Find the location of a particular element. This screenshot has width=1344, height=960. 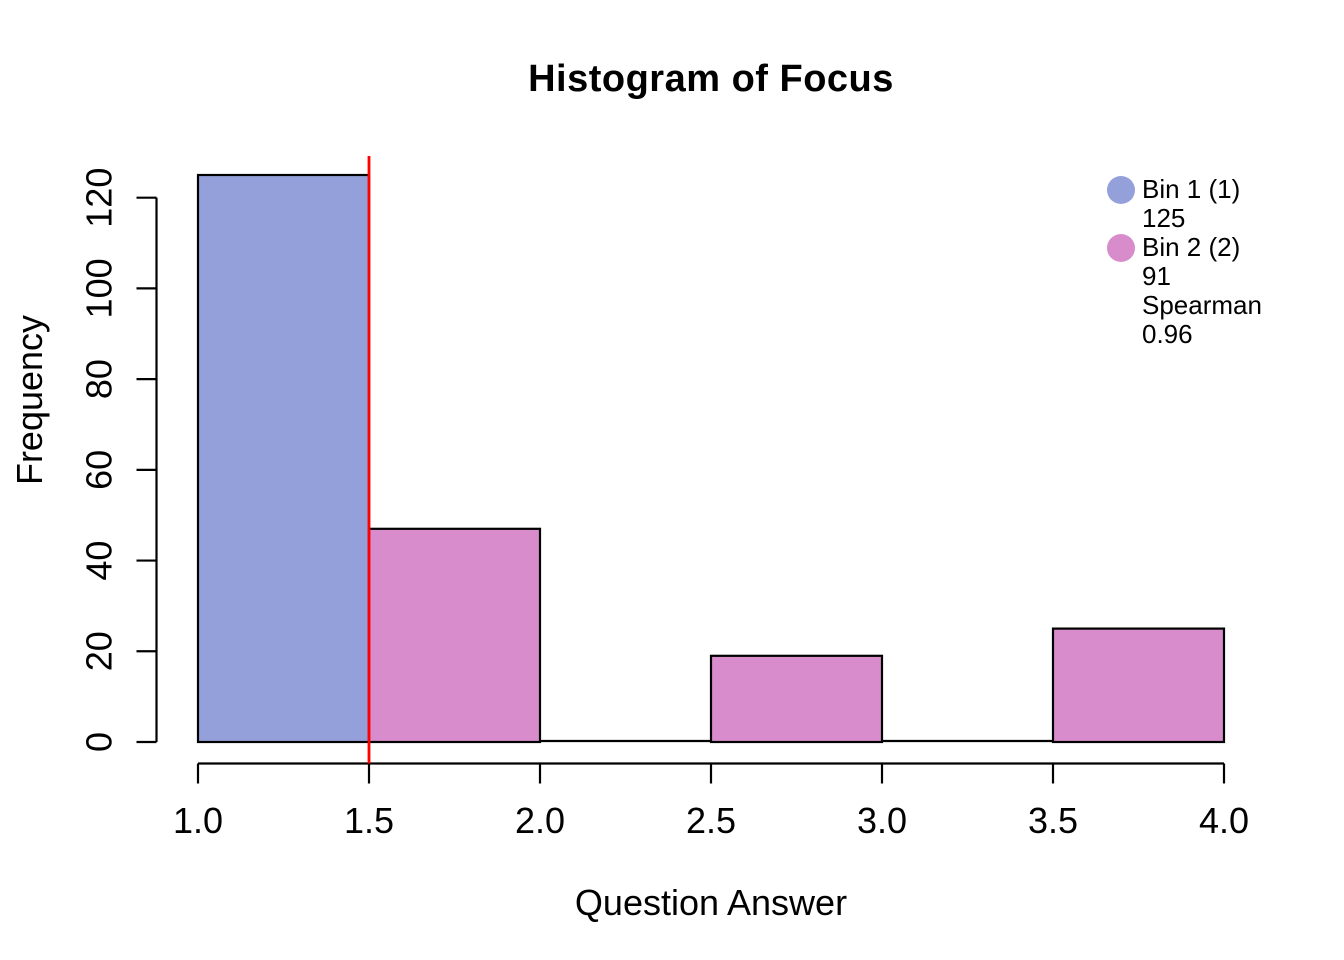

y-tick-label-40: 40 is located at coordinates (99, 561).